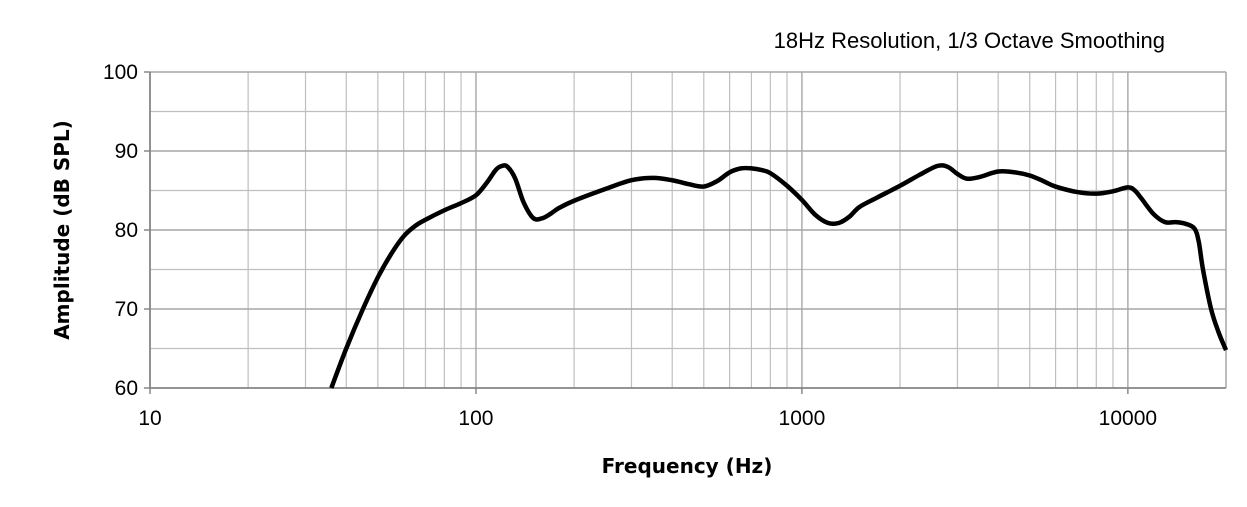  Describe the element at coordinates (126, 388) in the screenshot. I see `y-tick-label: 60` at that location.